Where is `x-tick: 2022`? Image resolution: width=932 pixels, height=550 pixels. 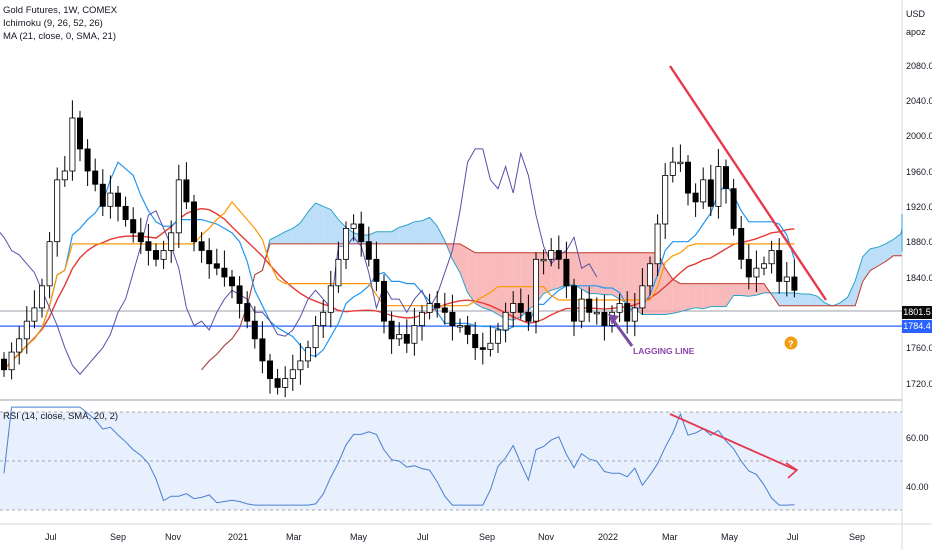
x-tick: 2022 is located at coordinates (608, 537).